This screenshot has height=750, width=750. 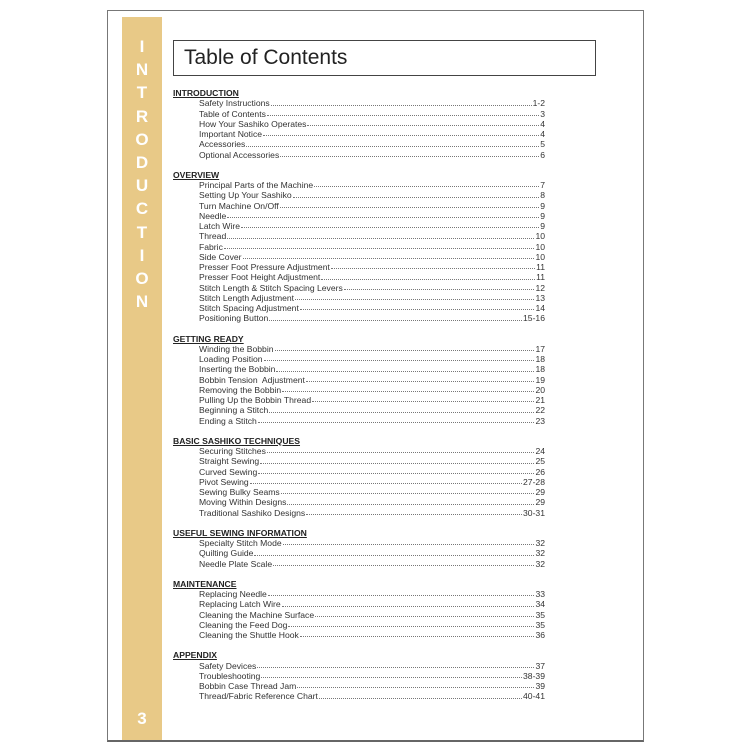 I want to click on toc-entry: Inserting the Bobbin 18, so click(x=372, y=369).